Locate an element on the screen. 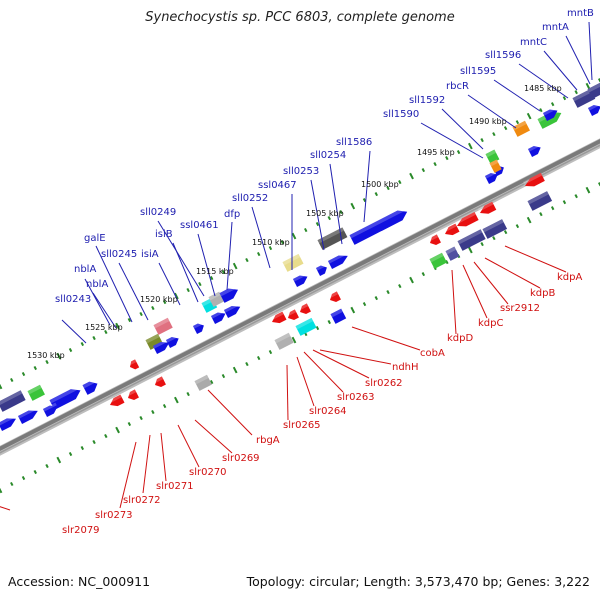  fwd-inner-gene-16-shape is located at coordinates (593, 110).